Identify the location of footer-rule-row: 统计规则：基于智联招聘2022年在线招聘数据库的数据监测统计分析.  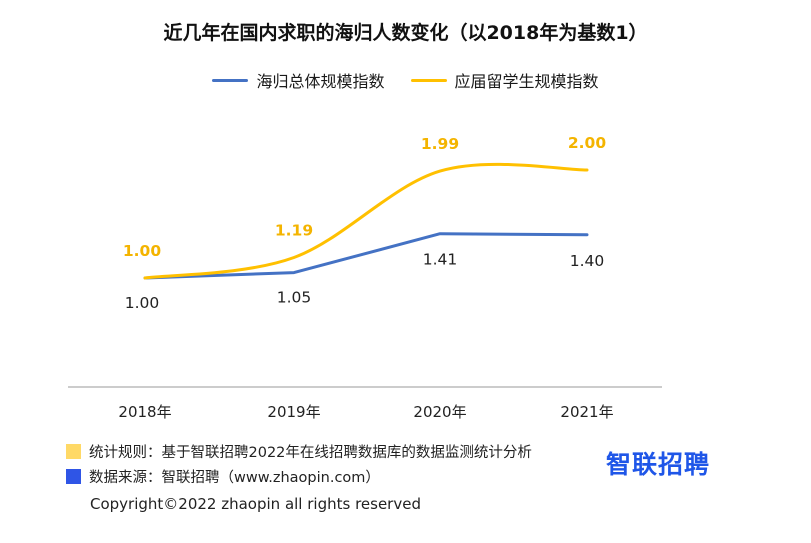
(299, 451).